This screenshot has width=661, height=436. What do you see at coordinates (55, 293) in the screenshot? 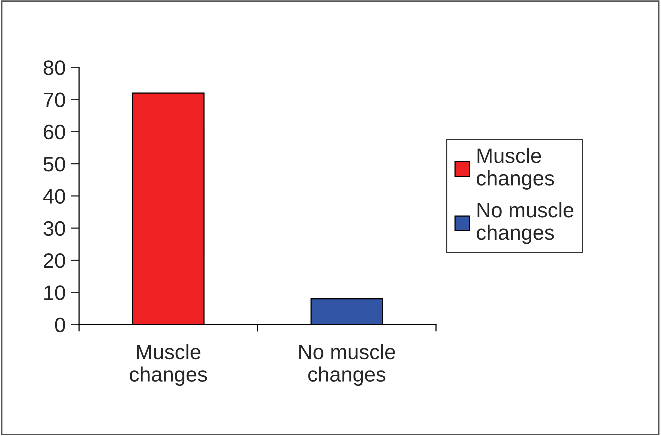
I see `y-tick-label: 10` at bounding box center [55, 293].